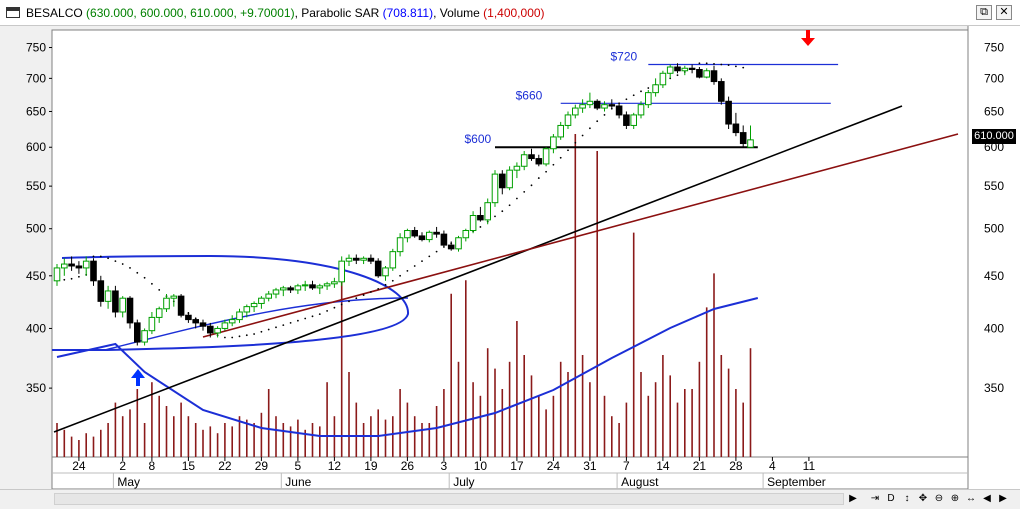  What do you see at coordinates (955, 498) in the screenshot?
I see `zoom-in-icon: ⊕` at bounding box center [955, 498].